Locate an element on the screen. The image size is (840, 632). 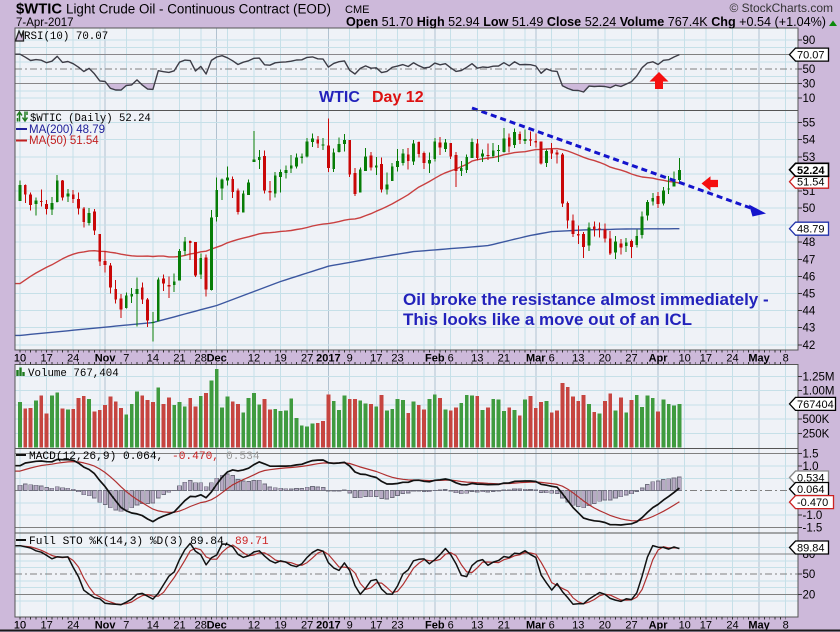
svg-text: 47 is located at coordinates (809, 260).